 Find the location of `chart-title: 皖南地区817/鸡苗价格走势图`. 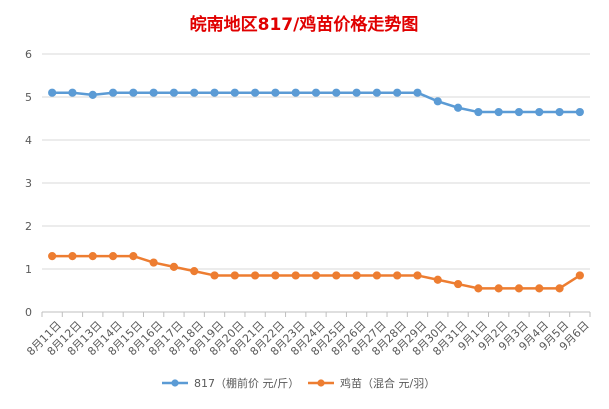

chart-title: 皖南地区817/鸡苗价格走势图 is located at coordinates (304, 24).